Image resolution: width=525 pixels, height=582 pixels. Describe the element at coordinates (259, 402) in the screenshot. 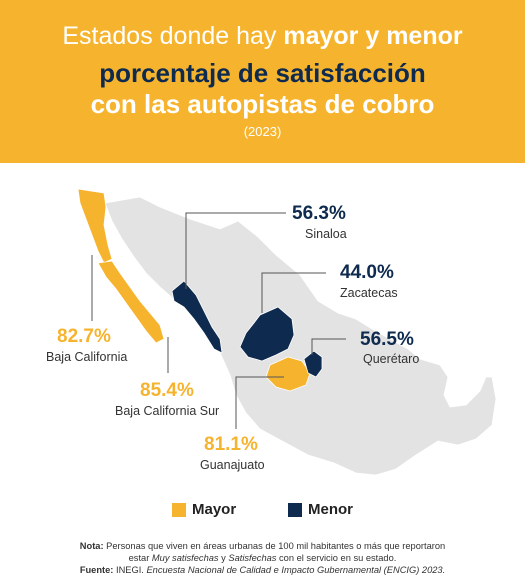

I see `leader-guanajuato` at that location.